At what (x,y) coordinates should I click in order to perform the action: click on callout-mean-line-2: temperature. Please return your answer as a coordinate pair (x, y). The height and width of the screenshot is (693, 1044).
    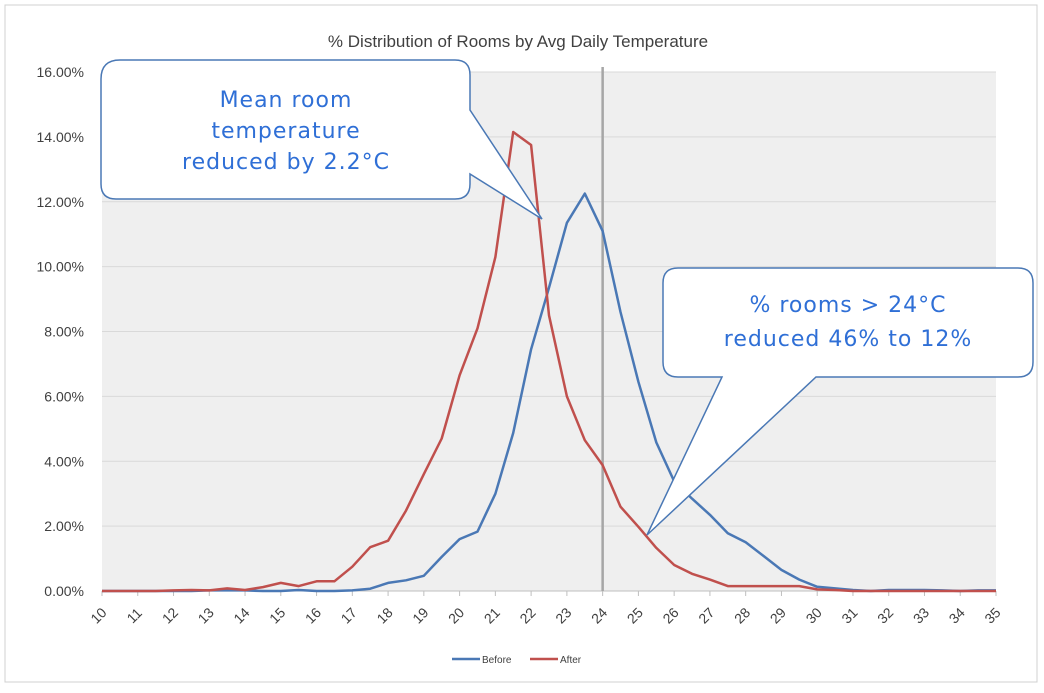
    Looking at the image, I should click on (285, 131).